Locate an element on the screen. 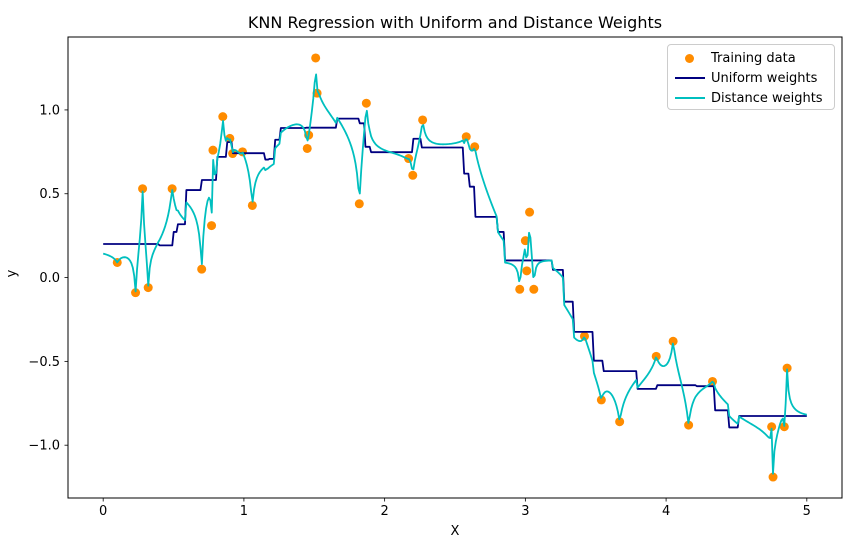  uniform-weights-line-icon is located at coordinates (689, 78).